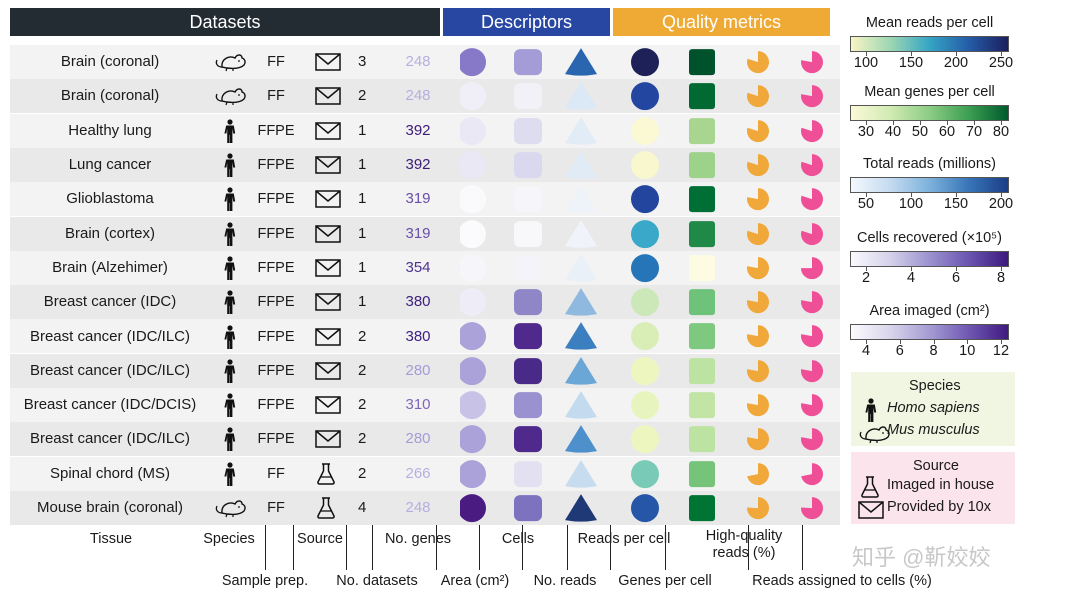 This screenshot has height=600, width=1080. Describe the element at coordinates (276, 96) in the screenshot. I see `sample-prep-label: FF` at that location.